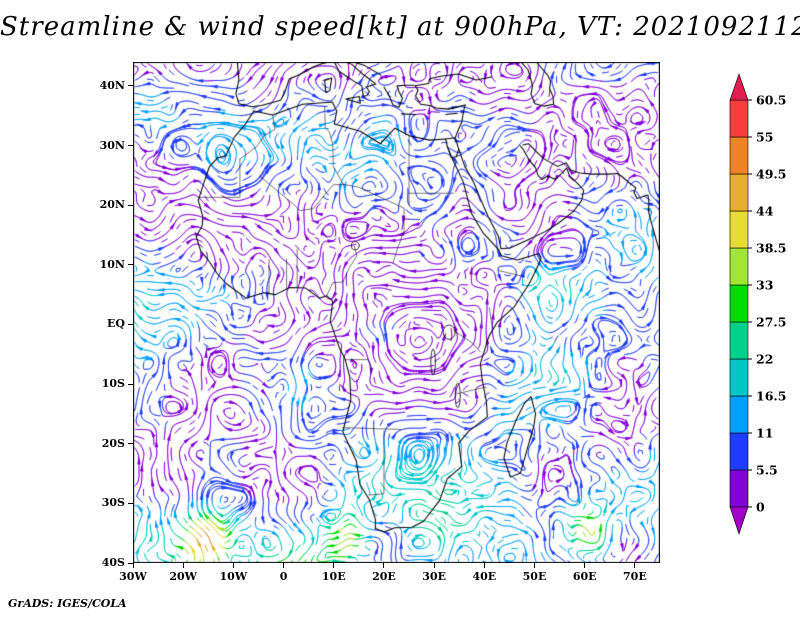 The height and width of the screenshot is (618, 800). I want to click on colorbar-label: 11, so click(764, 433).